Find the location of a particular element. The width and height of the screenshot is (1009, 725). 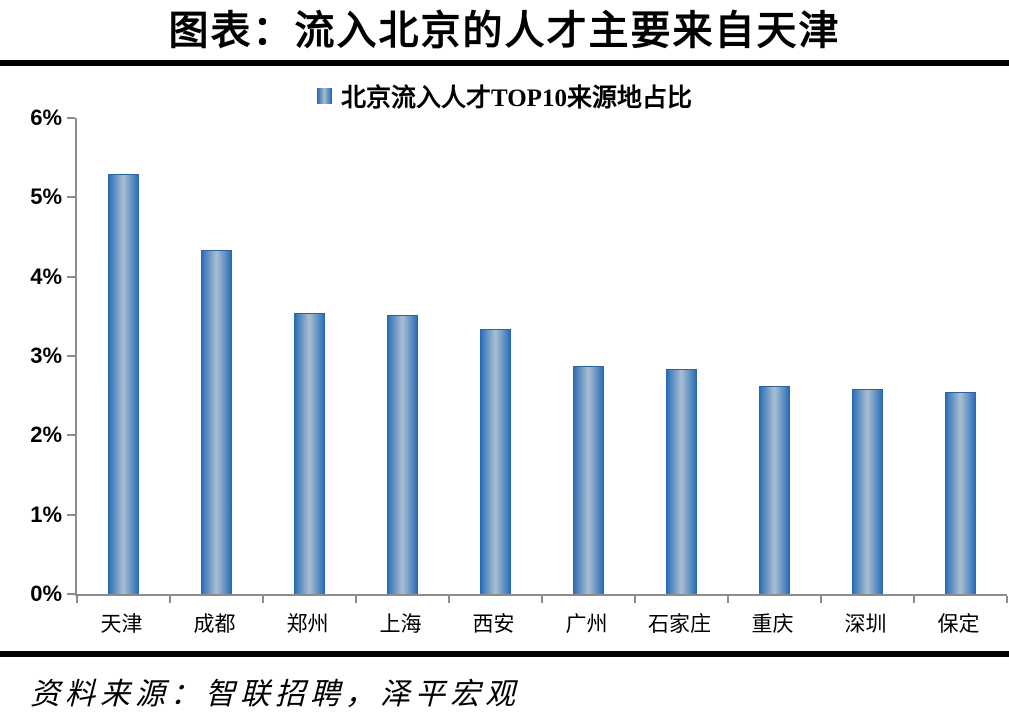

bar-slot-深圳 is located at coordinates (867, 491).